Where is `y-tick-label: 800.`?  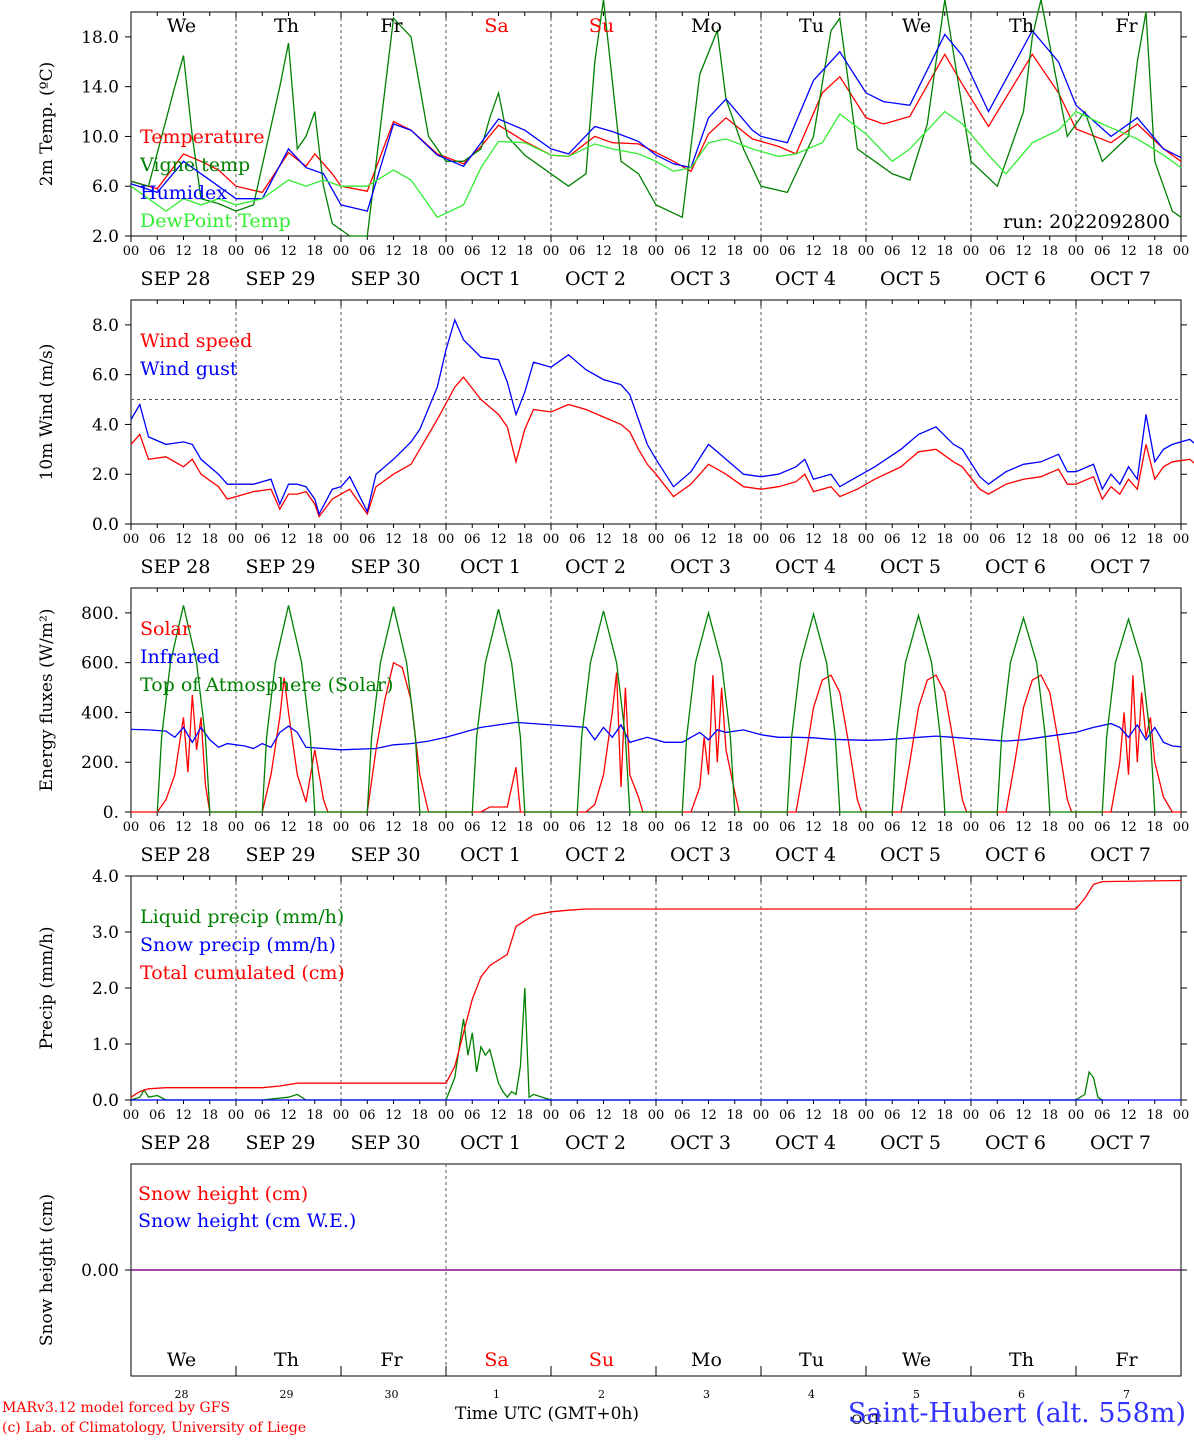 y-tick-label: 800. is located at coordinates (100, 614).